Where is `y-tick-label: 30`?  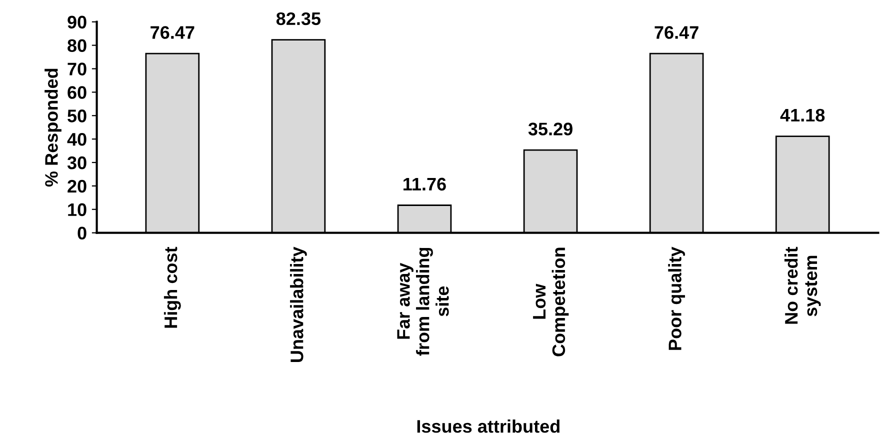
y-tick-label: 30 is located at coordinates (76, 163).